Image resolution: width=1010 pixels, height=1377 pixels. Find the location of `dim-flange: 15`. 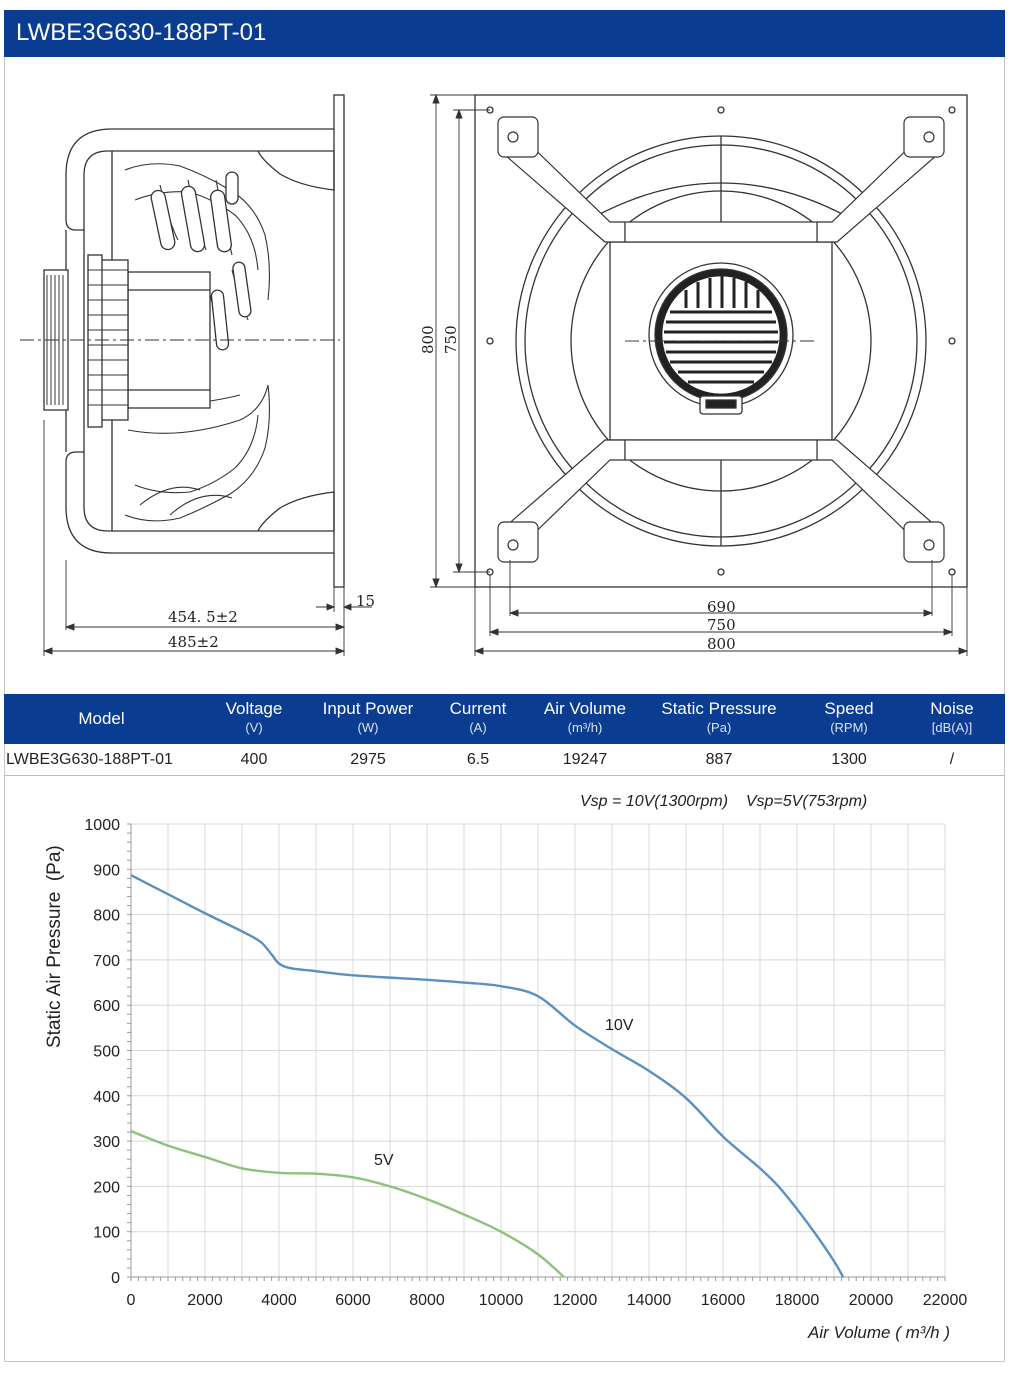

dim-flange: 15 is located at coordinates (365, 601).